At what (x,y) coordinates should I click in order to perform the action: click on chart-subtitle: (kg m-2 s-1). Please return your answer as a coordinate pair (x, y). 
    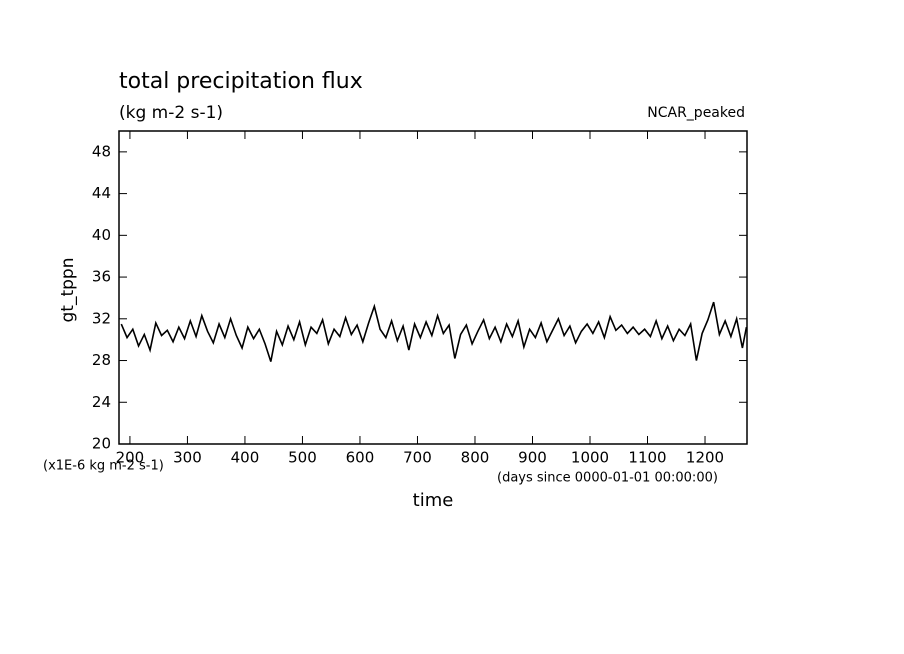
    Looking at the image, I should click on (171, 113).